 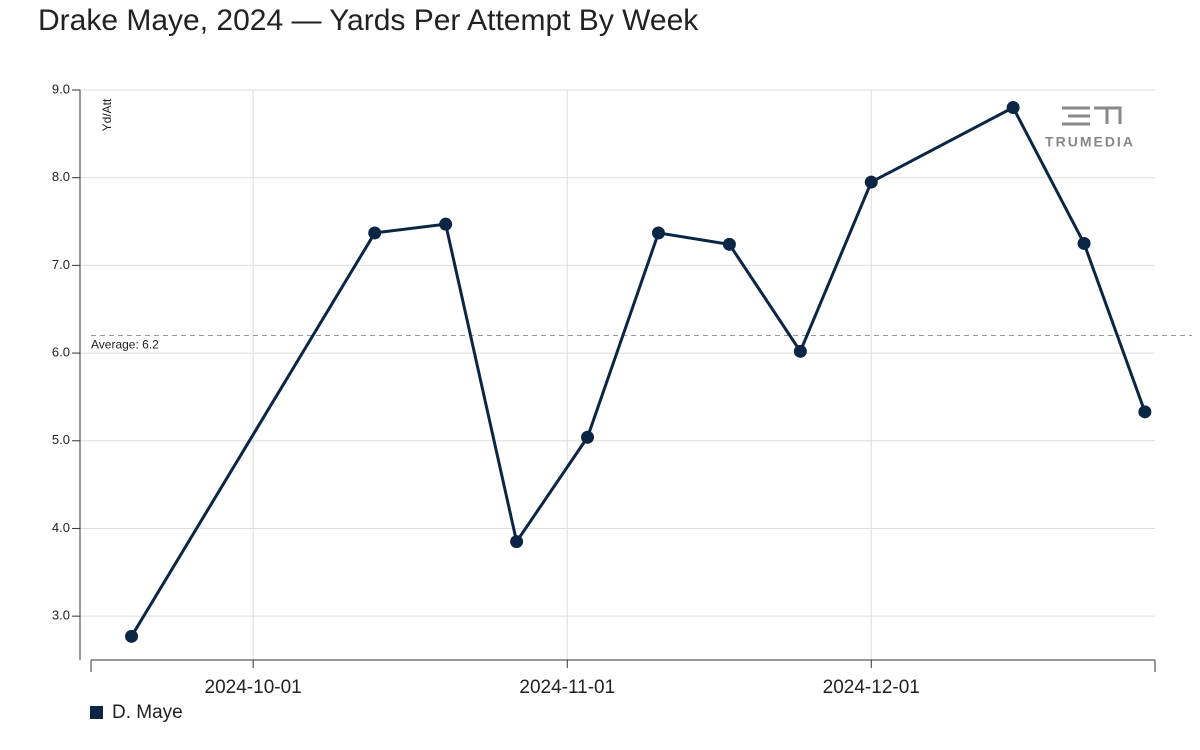 I want to click on y-tick-label: 5.0, so click(x=61, y=439).